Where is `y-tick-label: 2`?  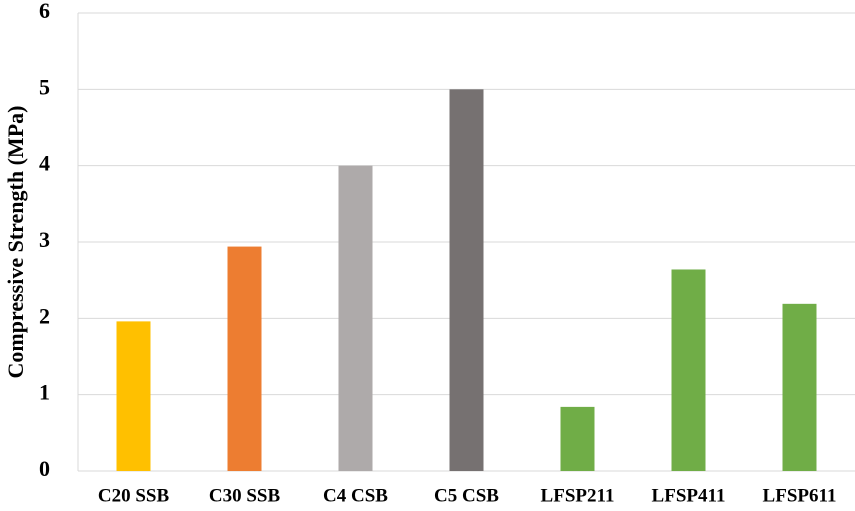 y-tick-label: 2 is located at coordinates (44, 315).